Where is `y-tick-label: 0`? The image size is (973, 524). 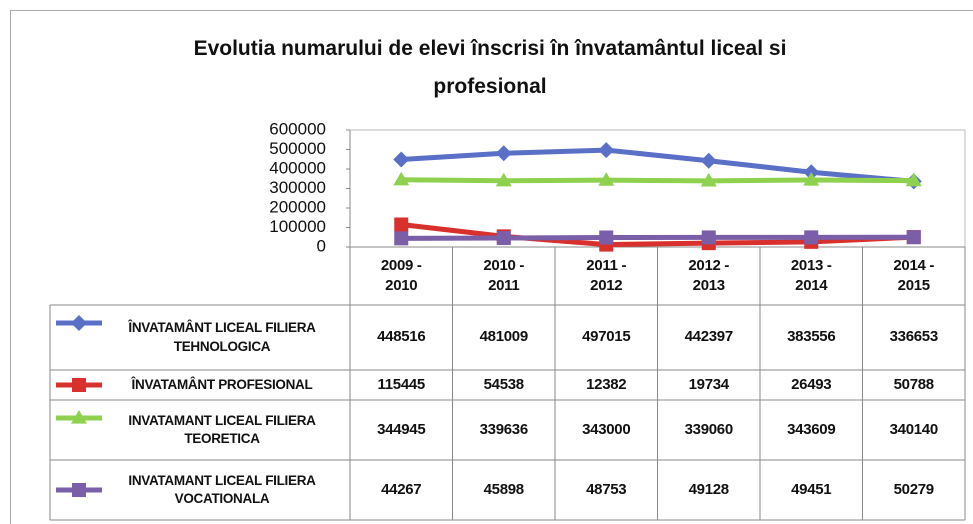
y-tick-label: 0 is located at coordinates (321, 245).